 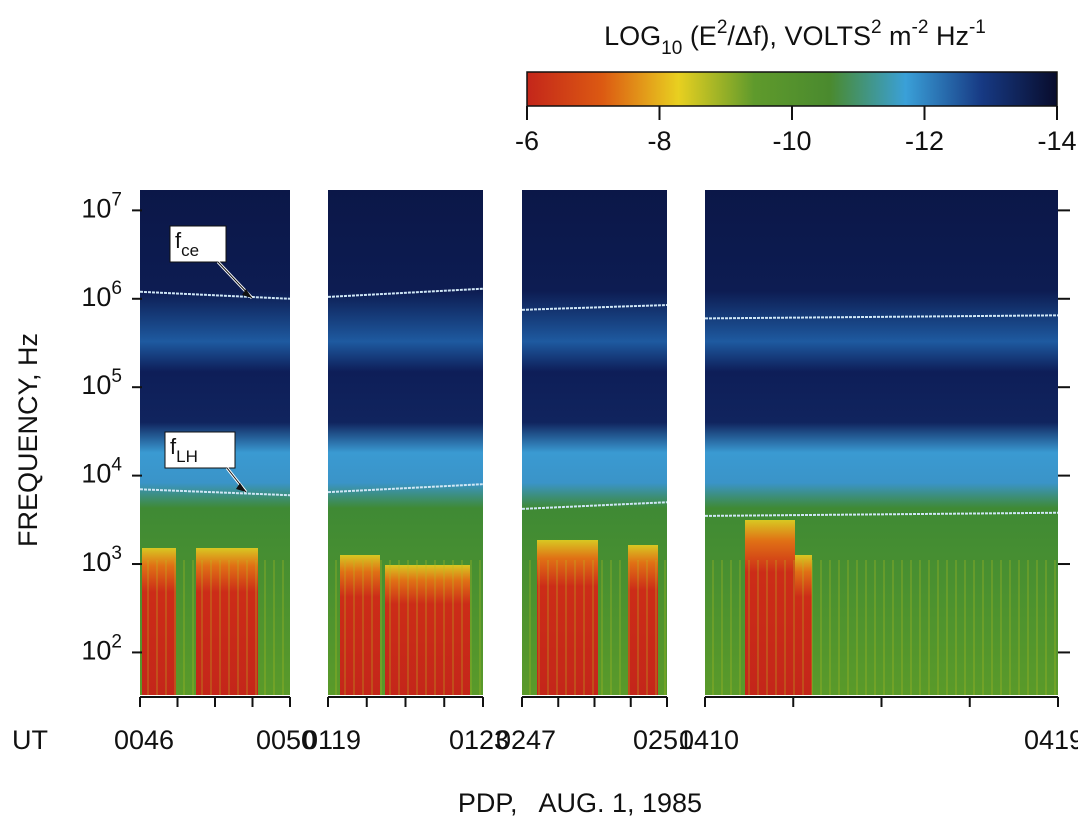 I want to click on x-tick-label: 0247, so click(x=526, y=740).